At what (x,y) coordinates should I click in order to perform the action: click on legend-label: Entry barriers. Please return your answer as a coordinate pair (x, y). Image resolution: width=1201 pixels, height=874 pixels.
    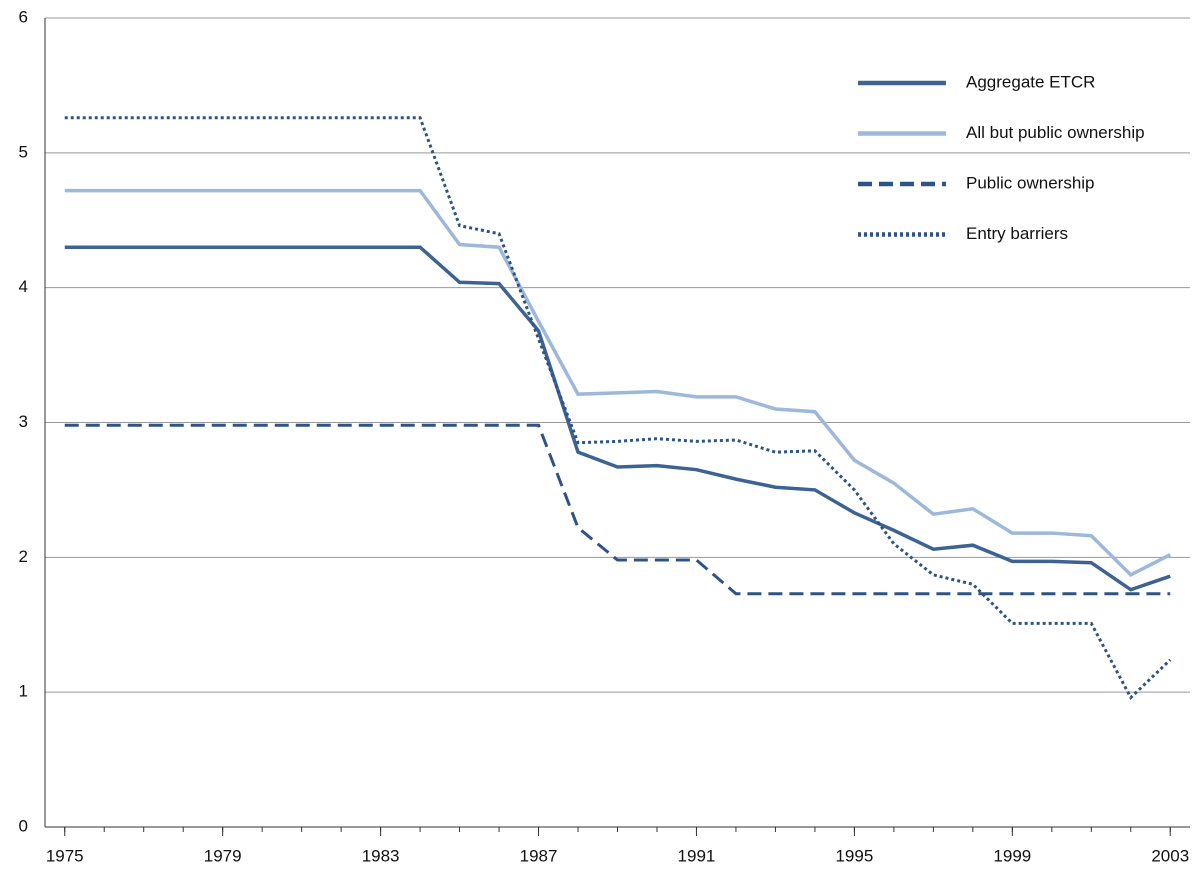
    Looking at the image, I should click on (1017, 233).